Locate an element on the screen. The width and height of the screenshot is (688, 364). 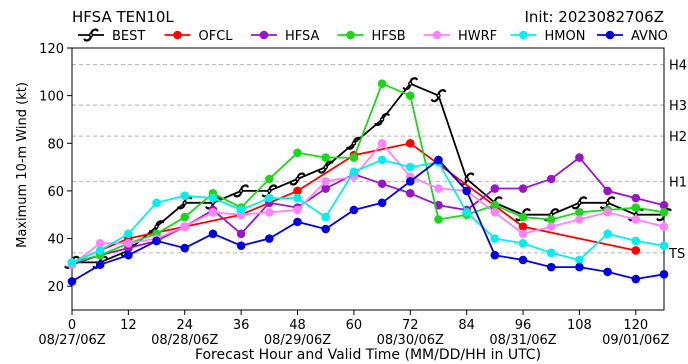
y-tick-label: 100 is located at coordinates (51, 97).